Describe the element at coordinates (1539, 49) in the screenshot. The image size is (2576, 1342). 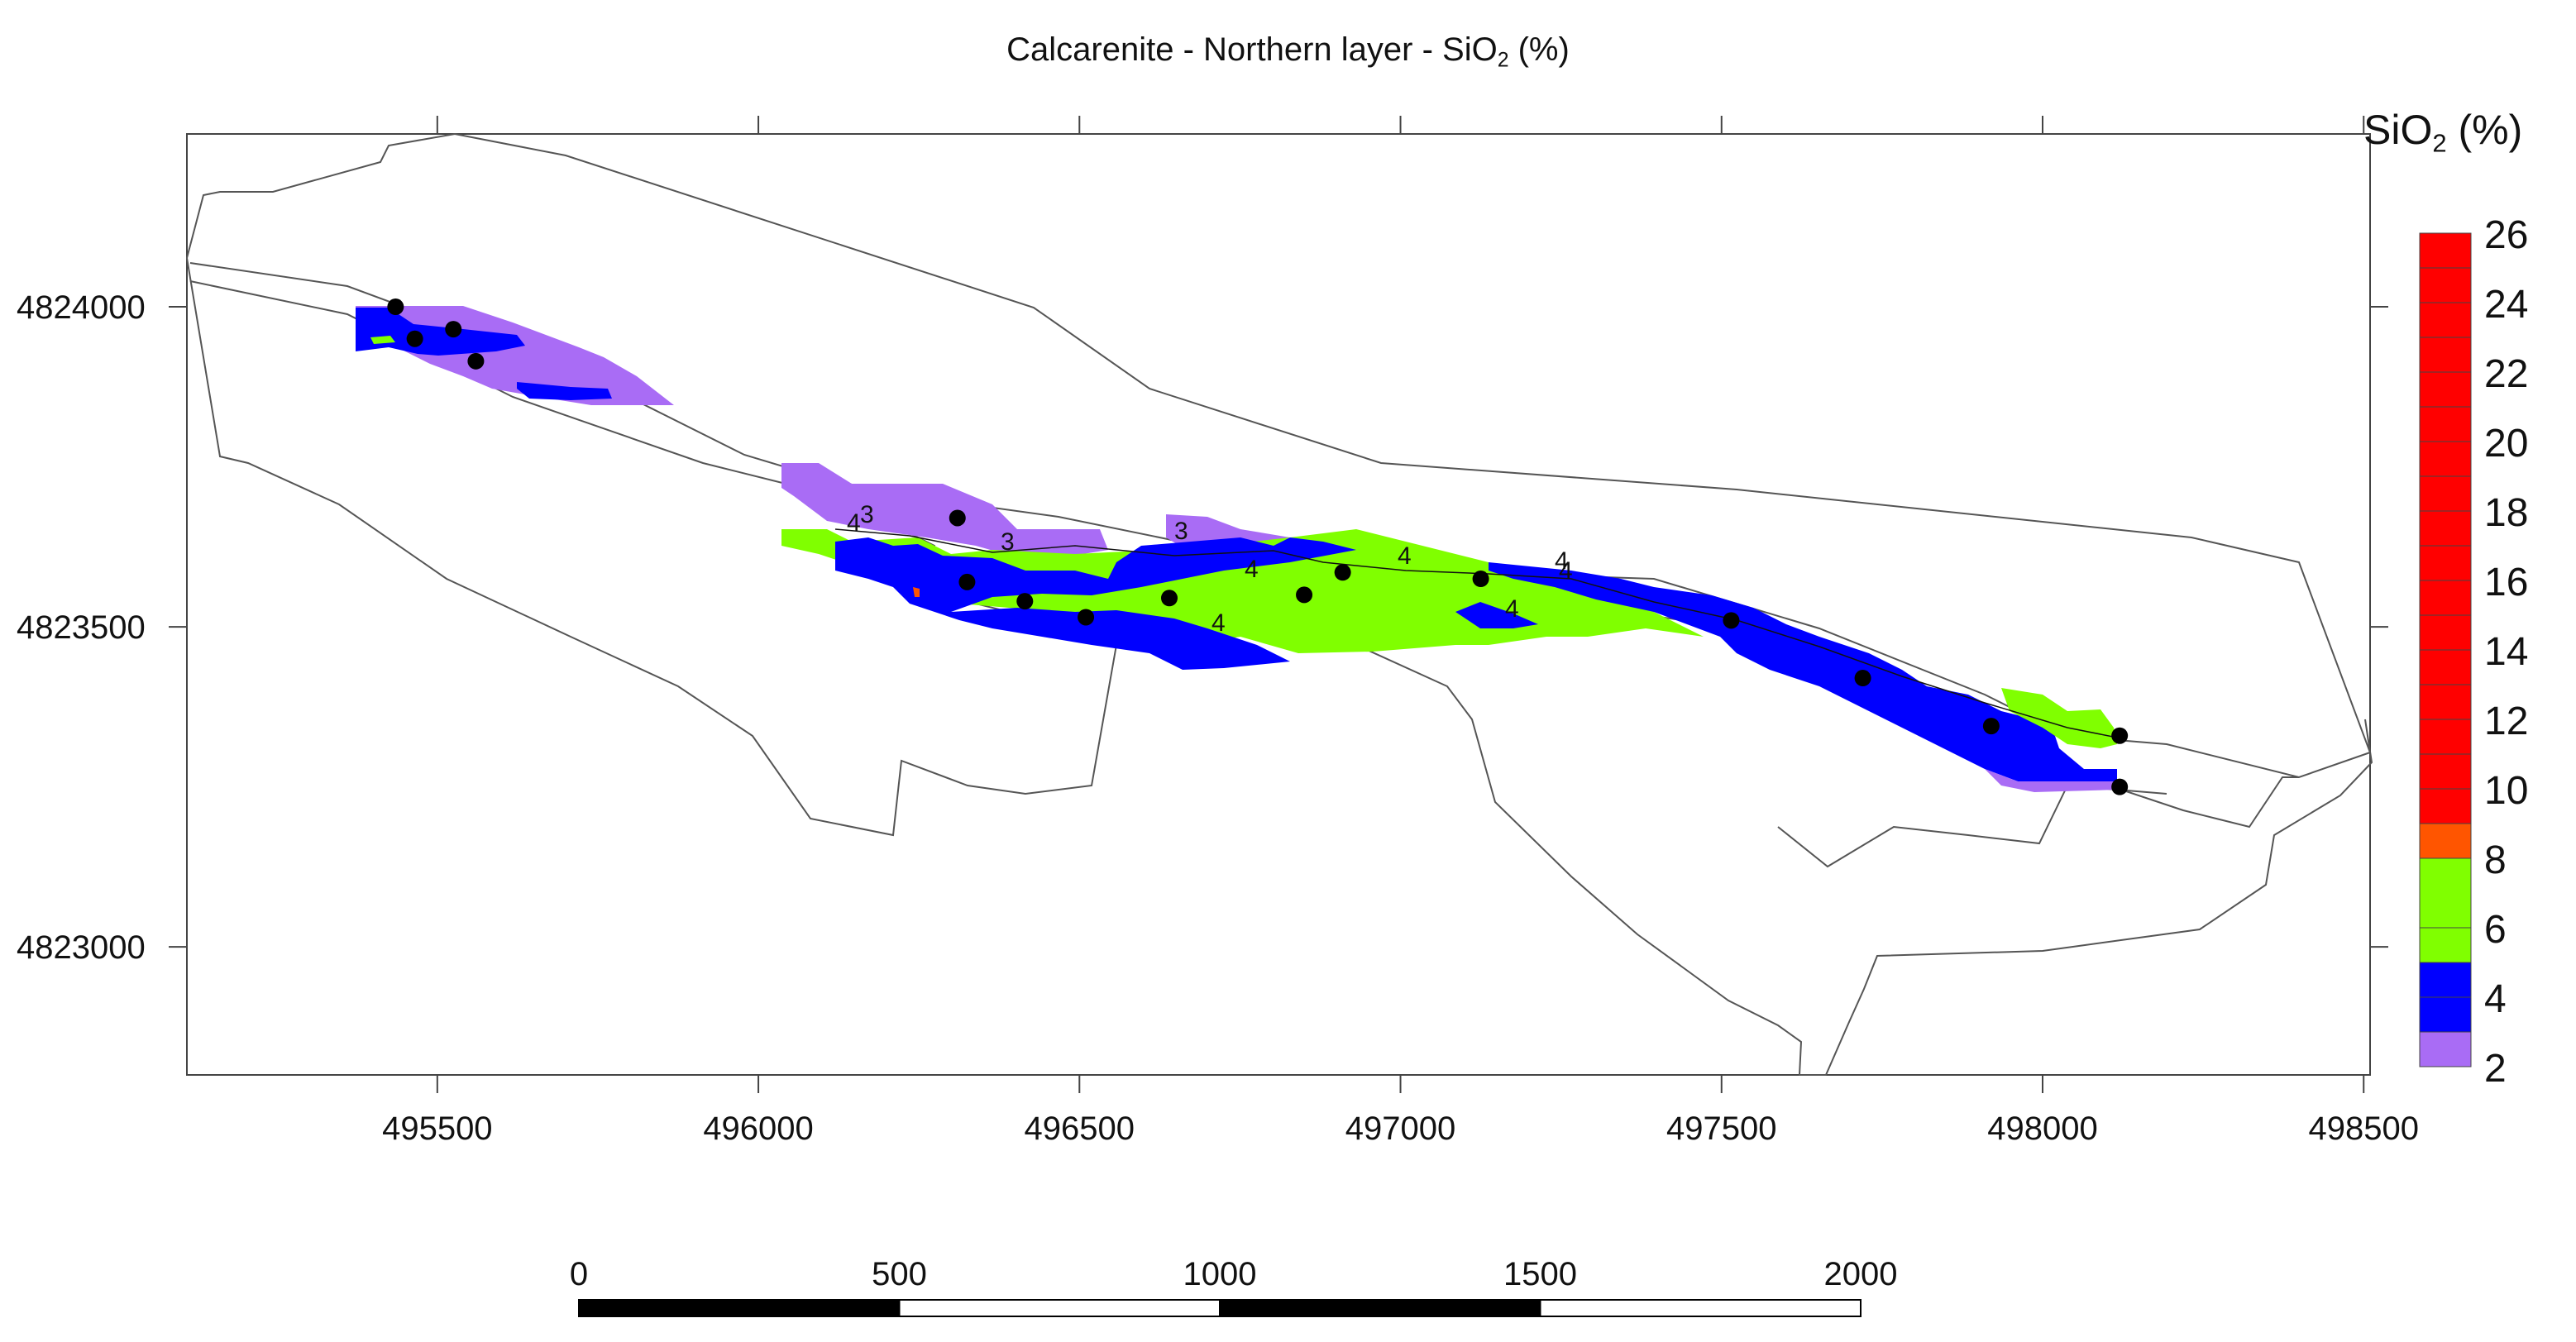
I see `title-suffix: (%)` at that location.